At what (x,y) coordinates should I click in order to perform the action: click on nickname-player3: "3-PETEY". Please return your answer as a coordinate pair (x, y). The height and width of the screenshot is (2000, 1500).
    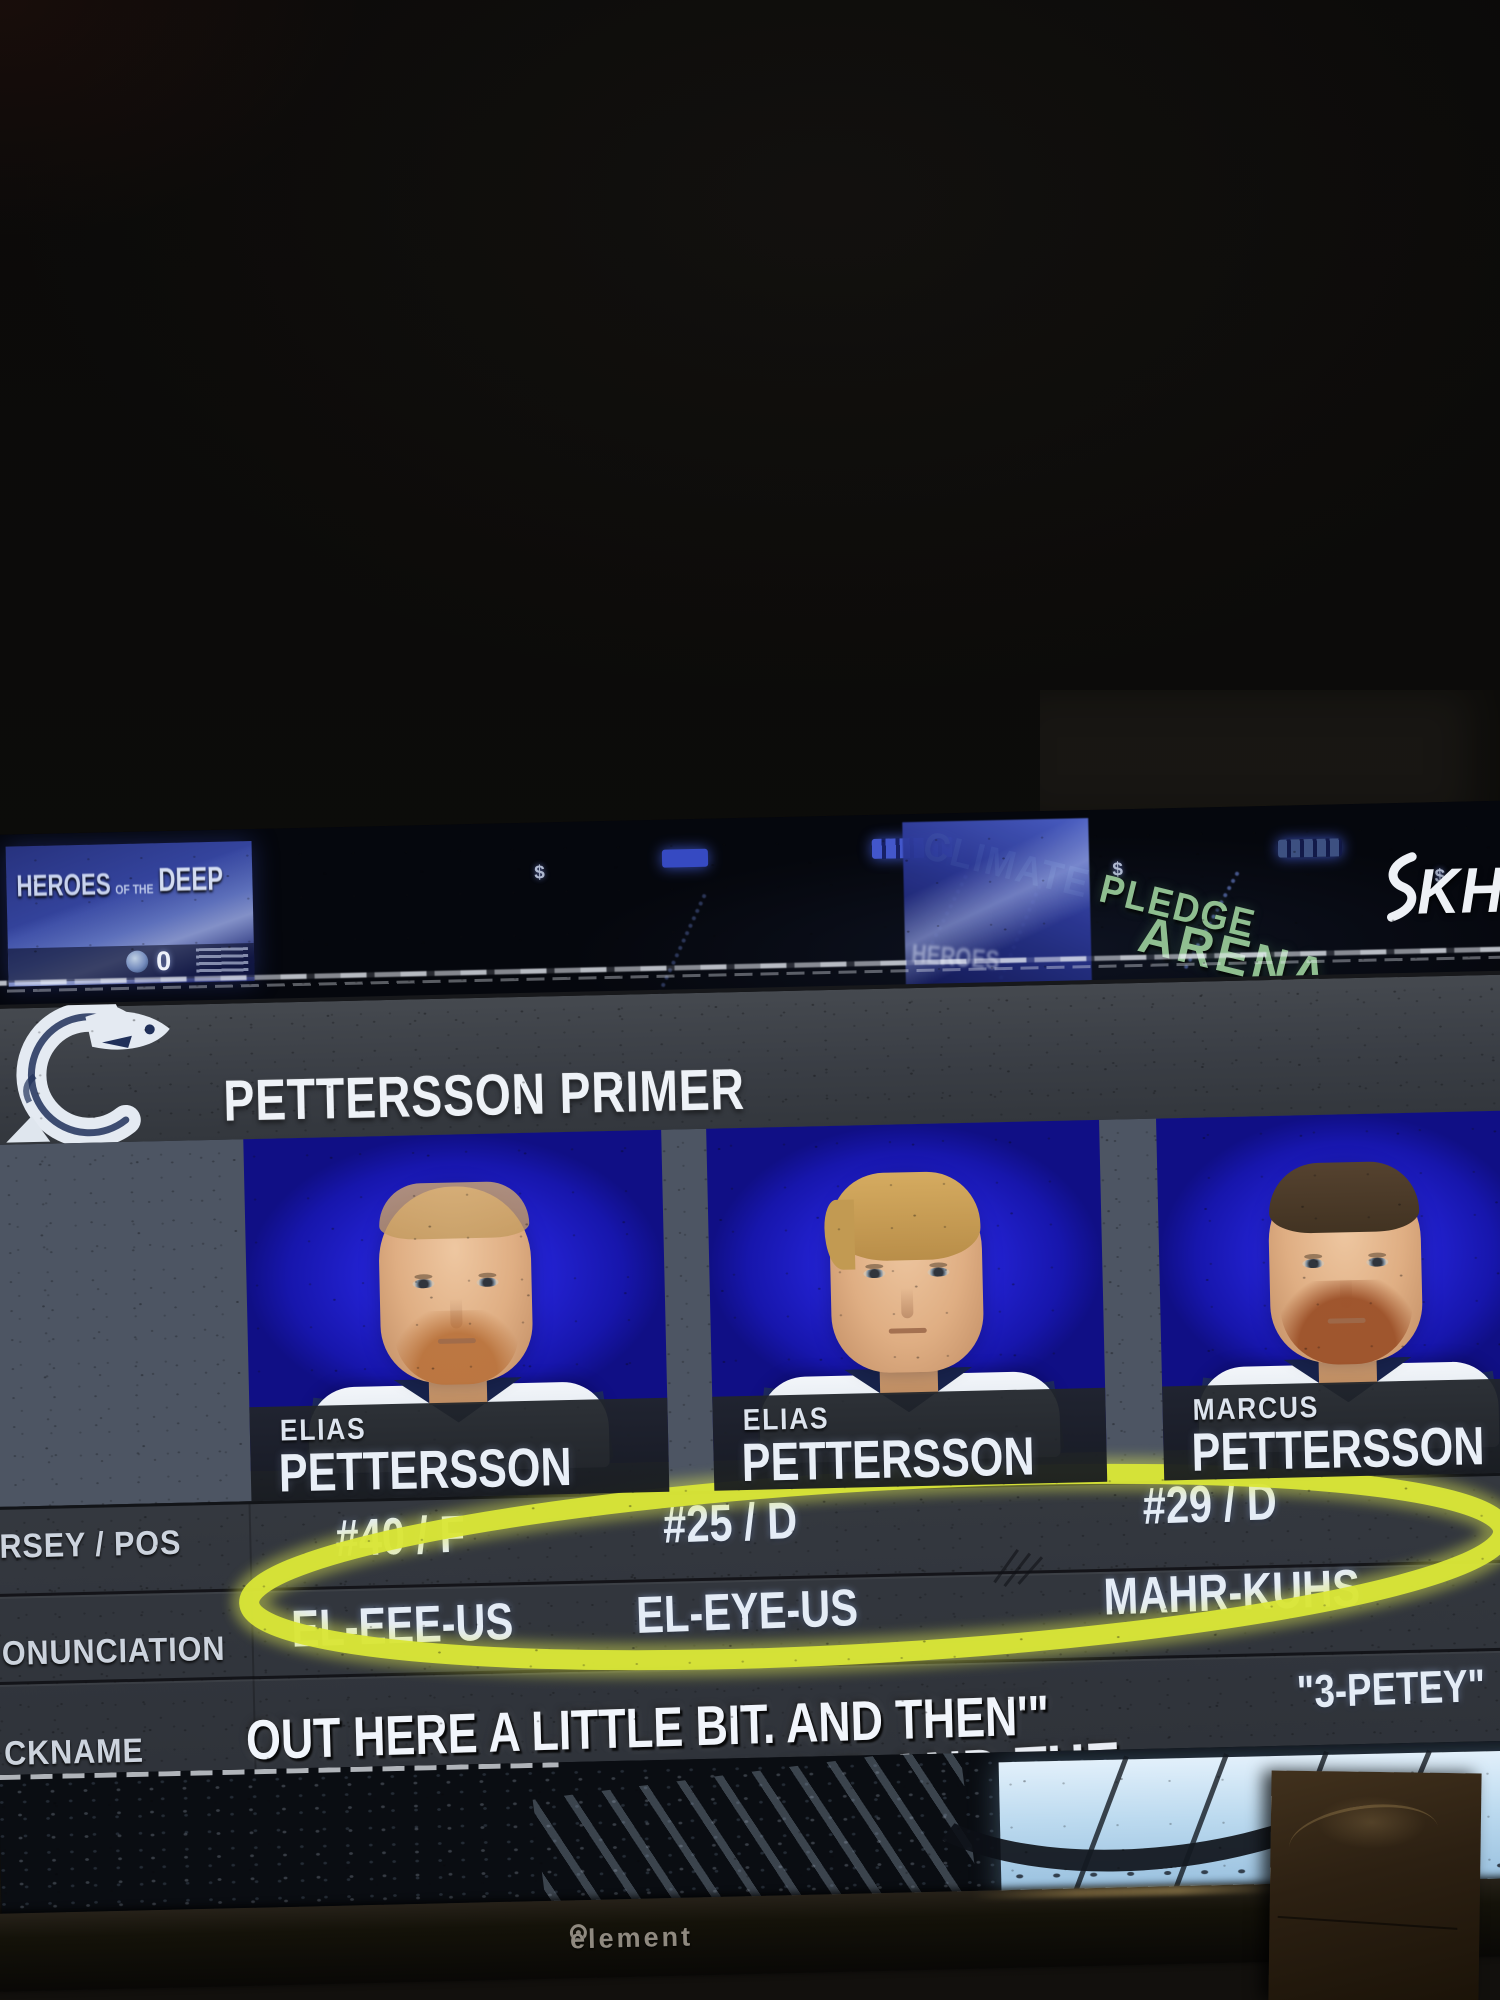
    Looking at the image, I should click on (1391, 1688).